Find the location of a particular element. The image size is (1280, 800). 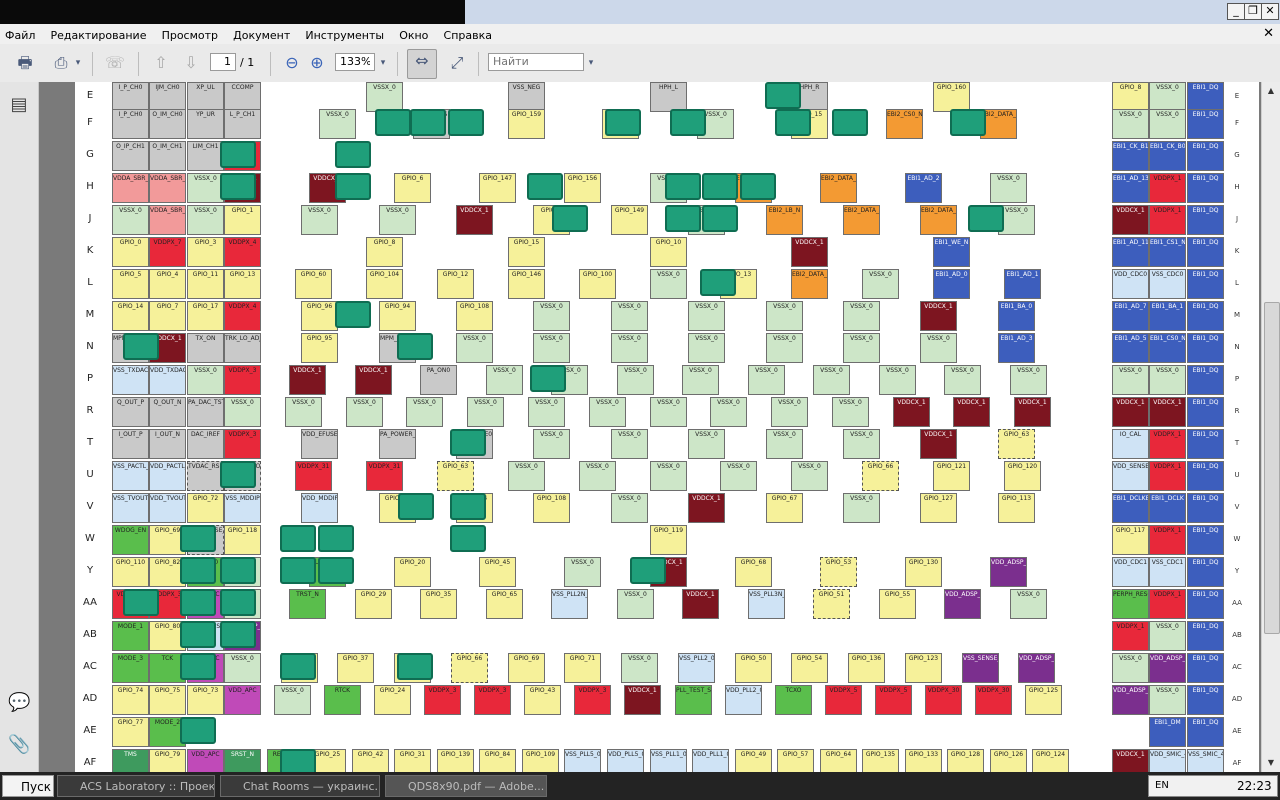

menu-document: Документ is located at coordinates (262, 35).